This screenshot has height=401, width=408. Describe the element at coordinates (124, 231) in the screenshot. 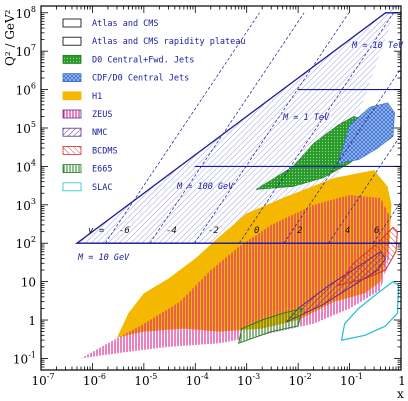

I see `rapidity-label: -6` at that location.